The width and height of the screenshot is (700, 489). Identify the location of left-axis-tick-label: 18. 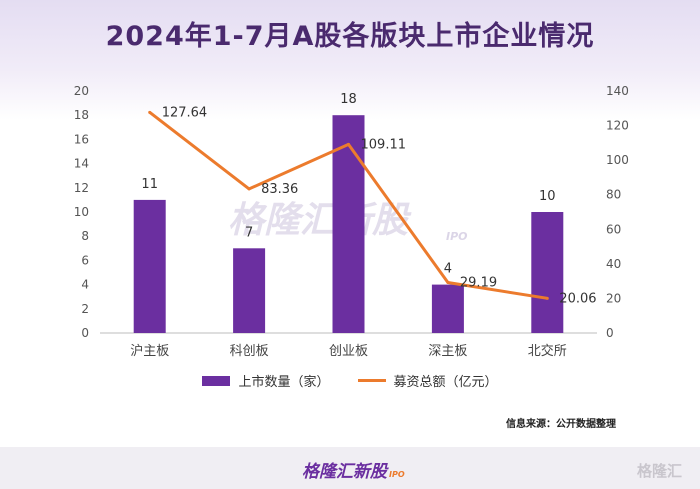
(81, 115).